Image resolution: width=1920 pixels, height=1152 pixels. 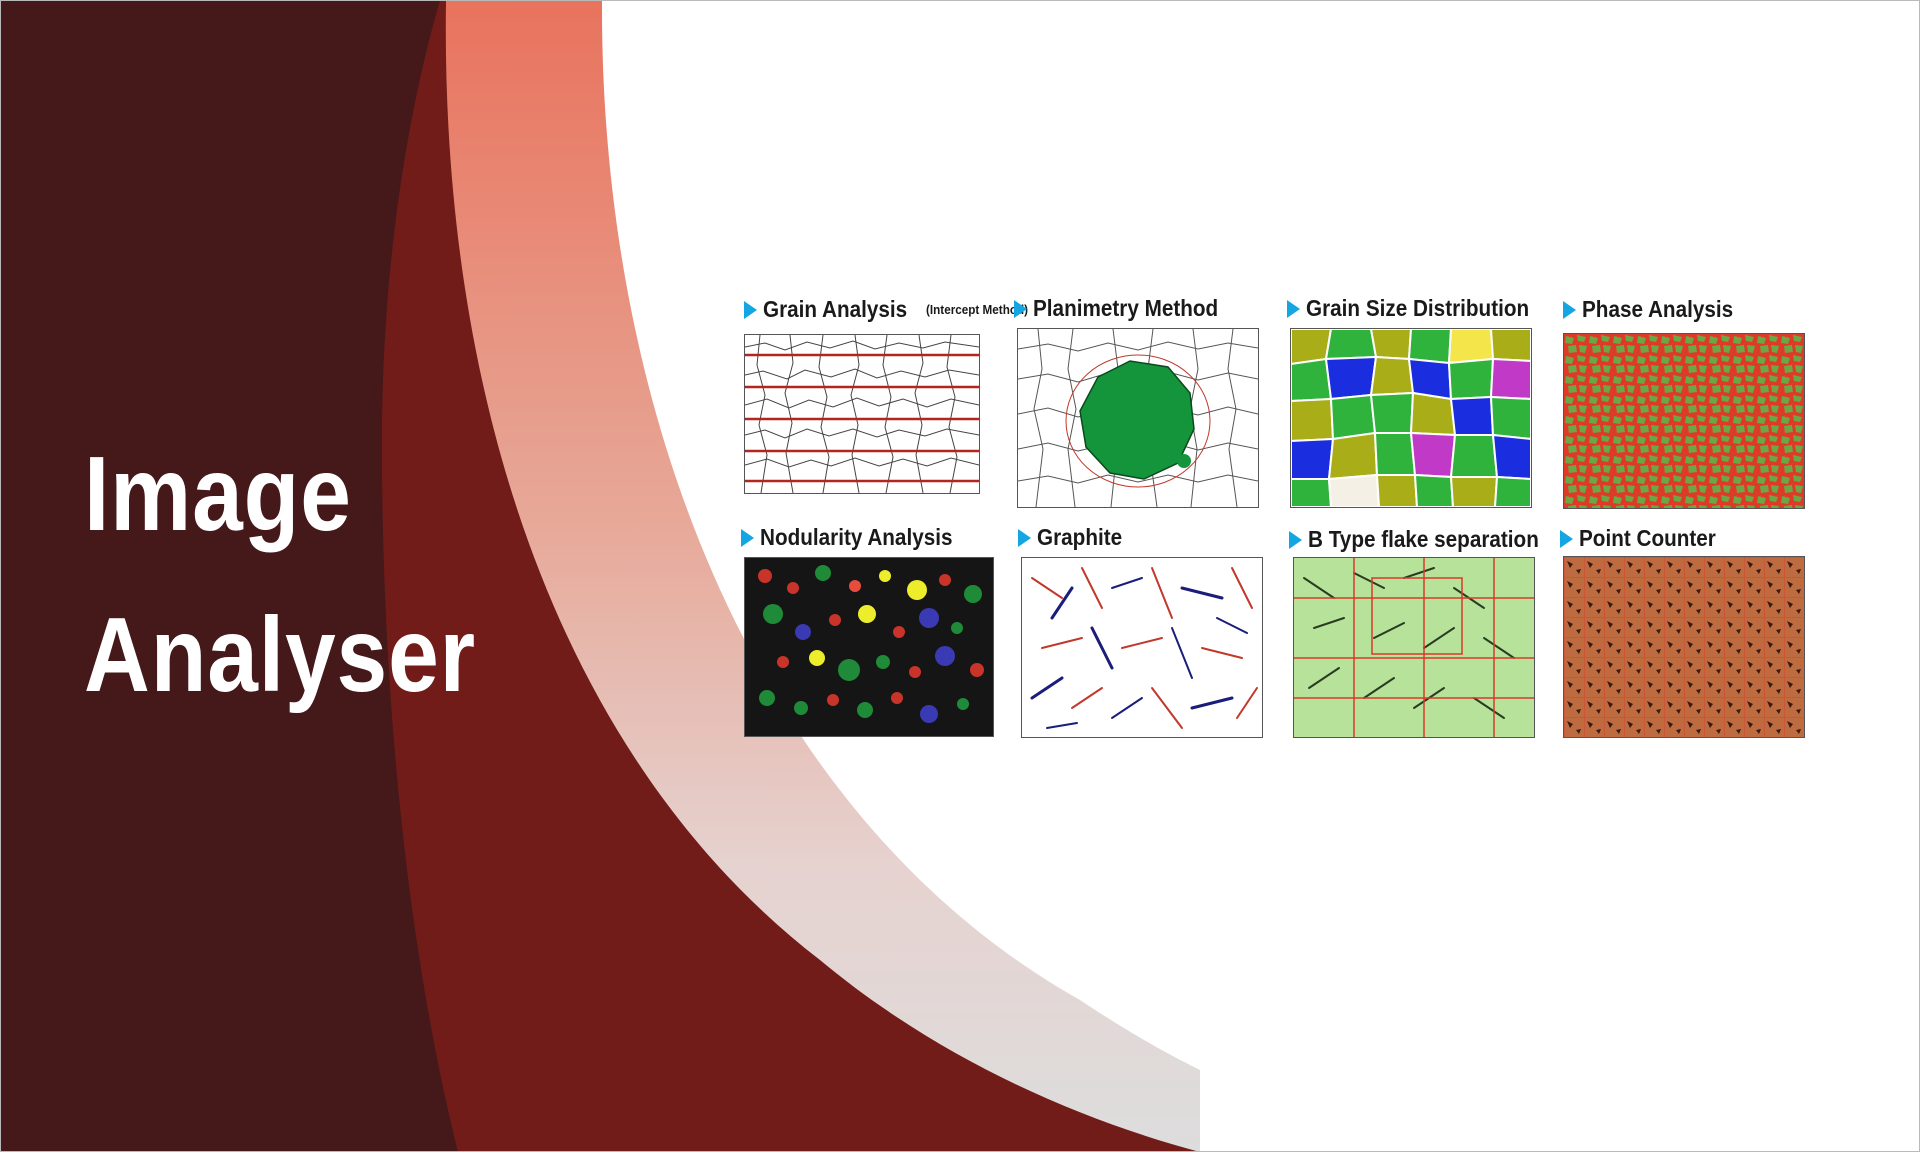 I want to click on card-label-row: Phase Analysis, so click(x=1656, y=309).